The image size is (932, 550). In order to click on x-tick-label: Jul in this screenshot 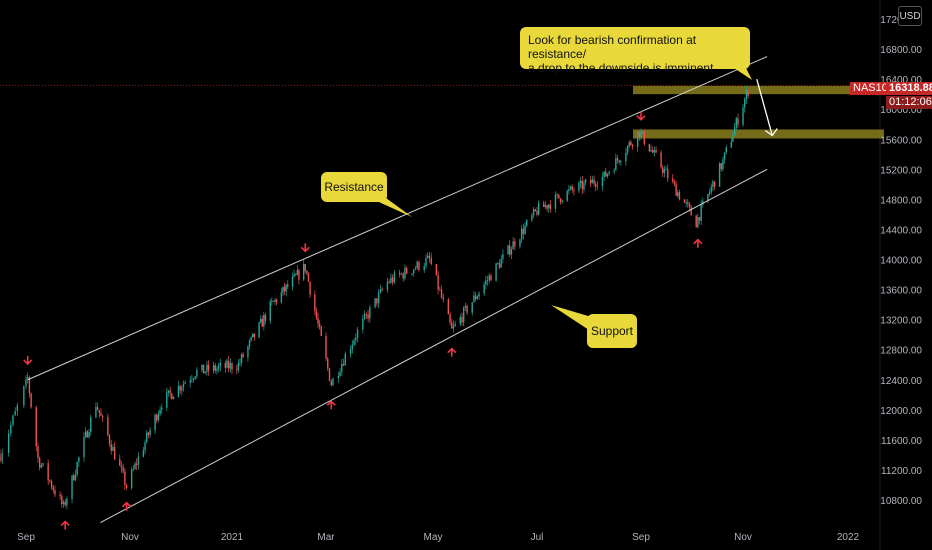, I will do `click(537, 537)`.